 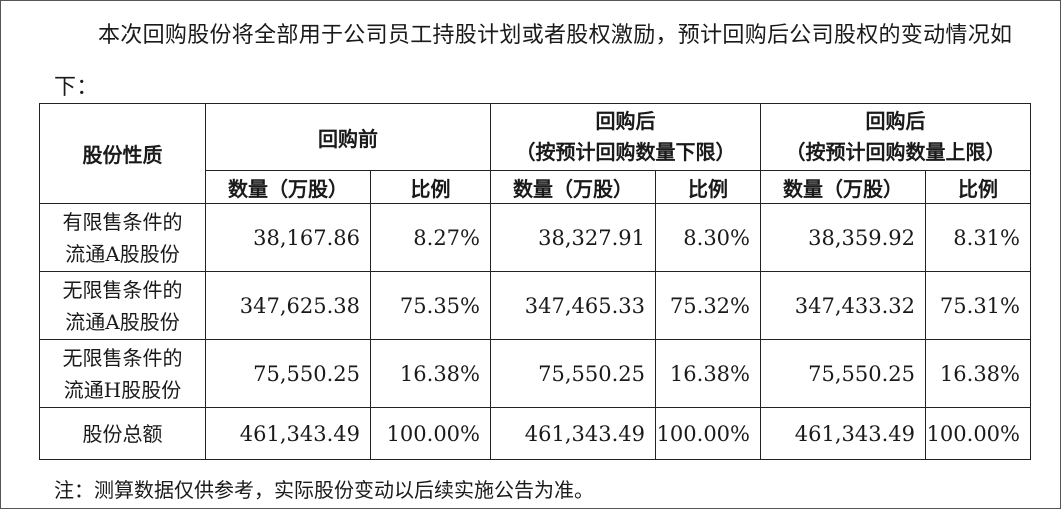 I want to click on high-ratio: 100.00%, so click(x=978, y=433).